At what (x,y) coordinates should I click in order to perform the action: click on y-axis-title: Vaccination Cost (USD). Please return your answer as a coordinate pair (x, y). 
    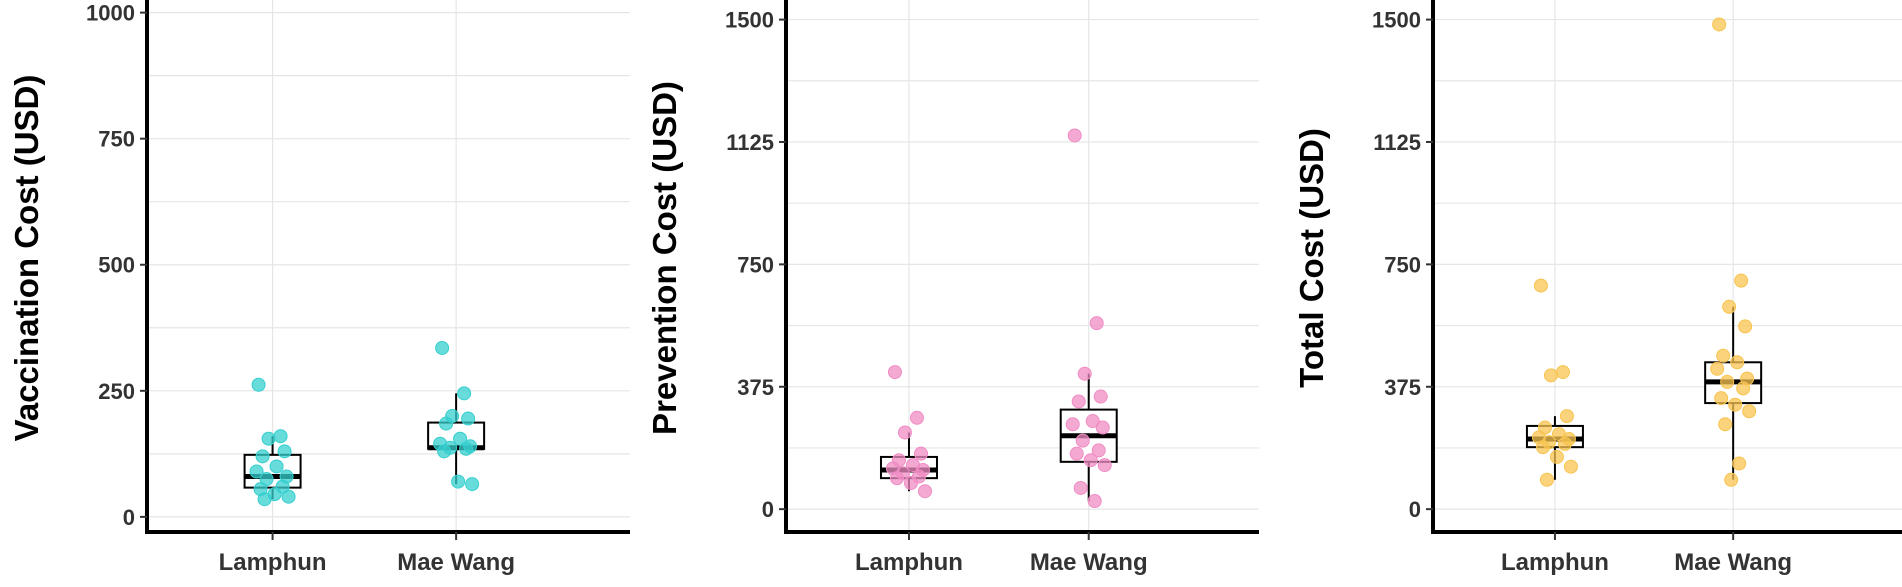
    Looking at the image, I should click on (26, 258).